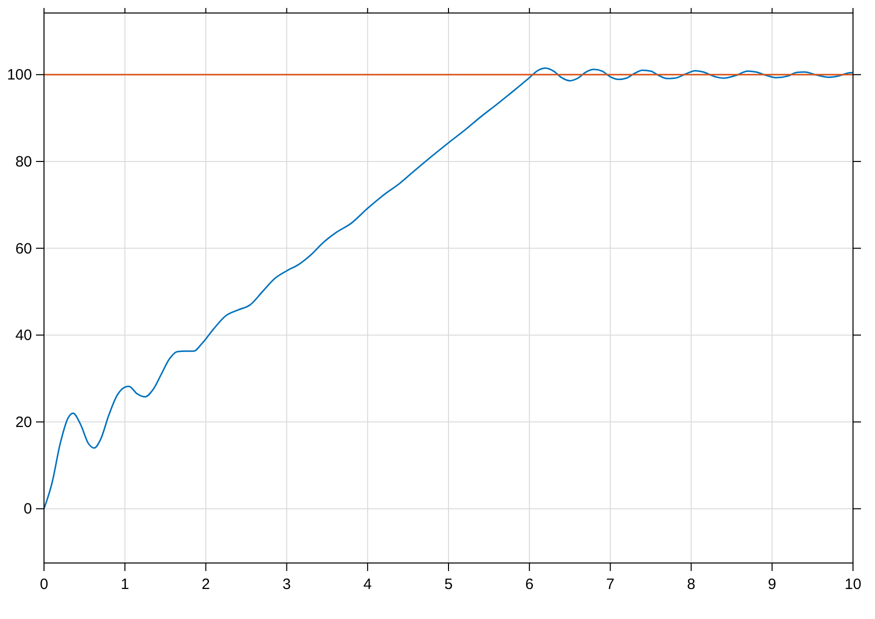 The image size is (875, 619). I want to click on y-tick-label: 40, so click(23, 335).